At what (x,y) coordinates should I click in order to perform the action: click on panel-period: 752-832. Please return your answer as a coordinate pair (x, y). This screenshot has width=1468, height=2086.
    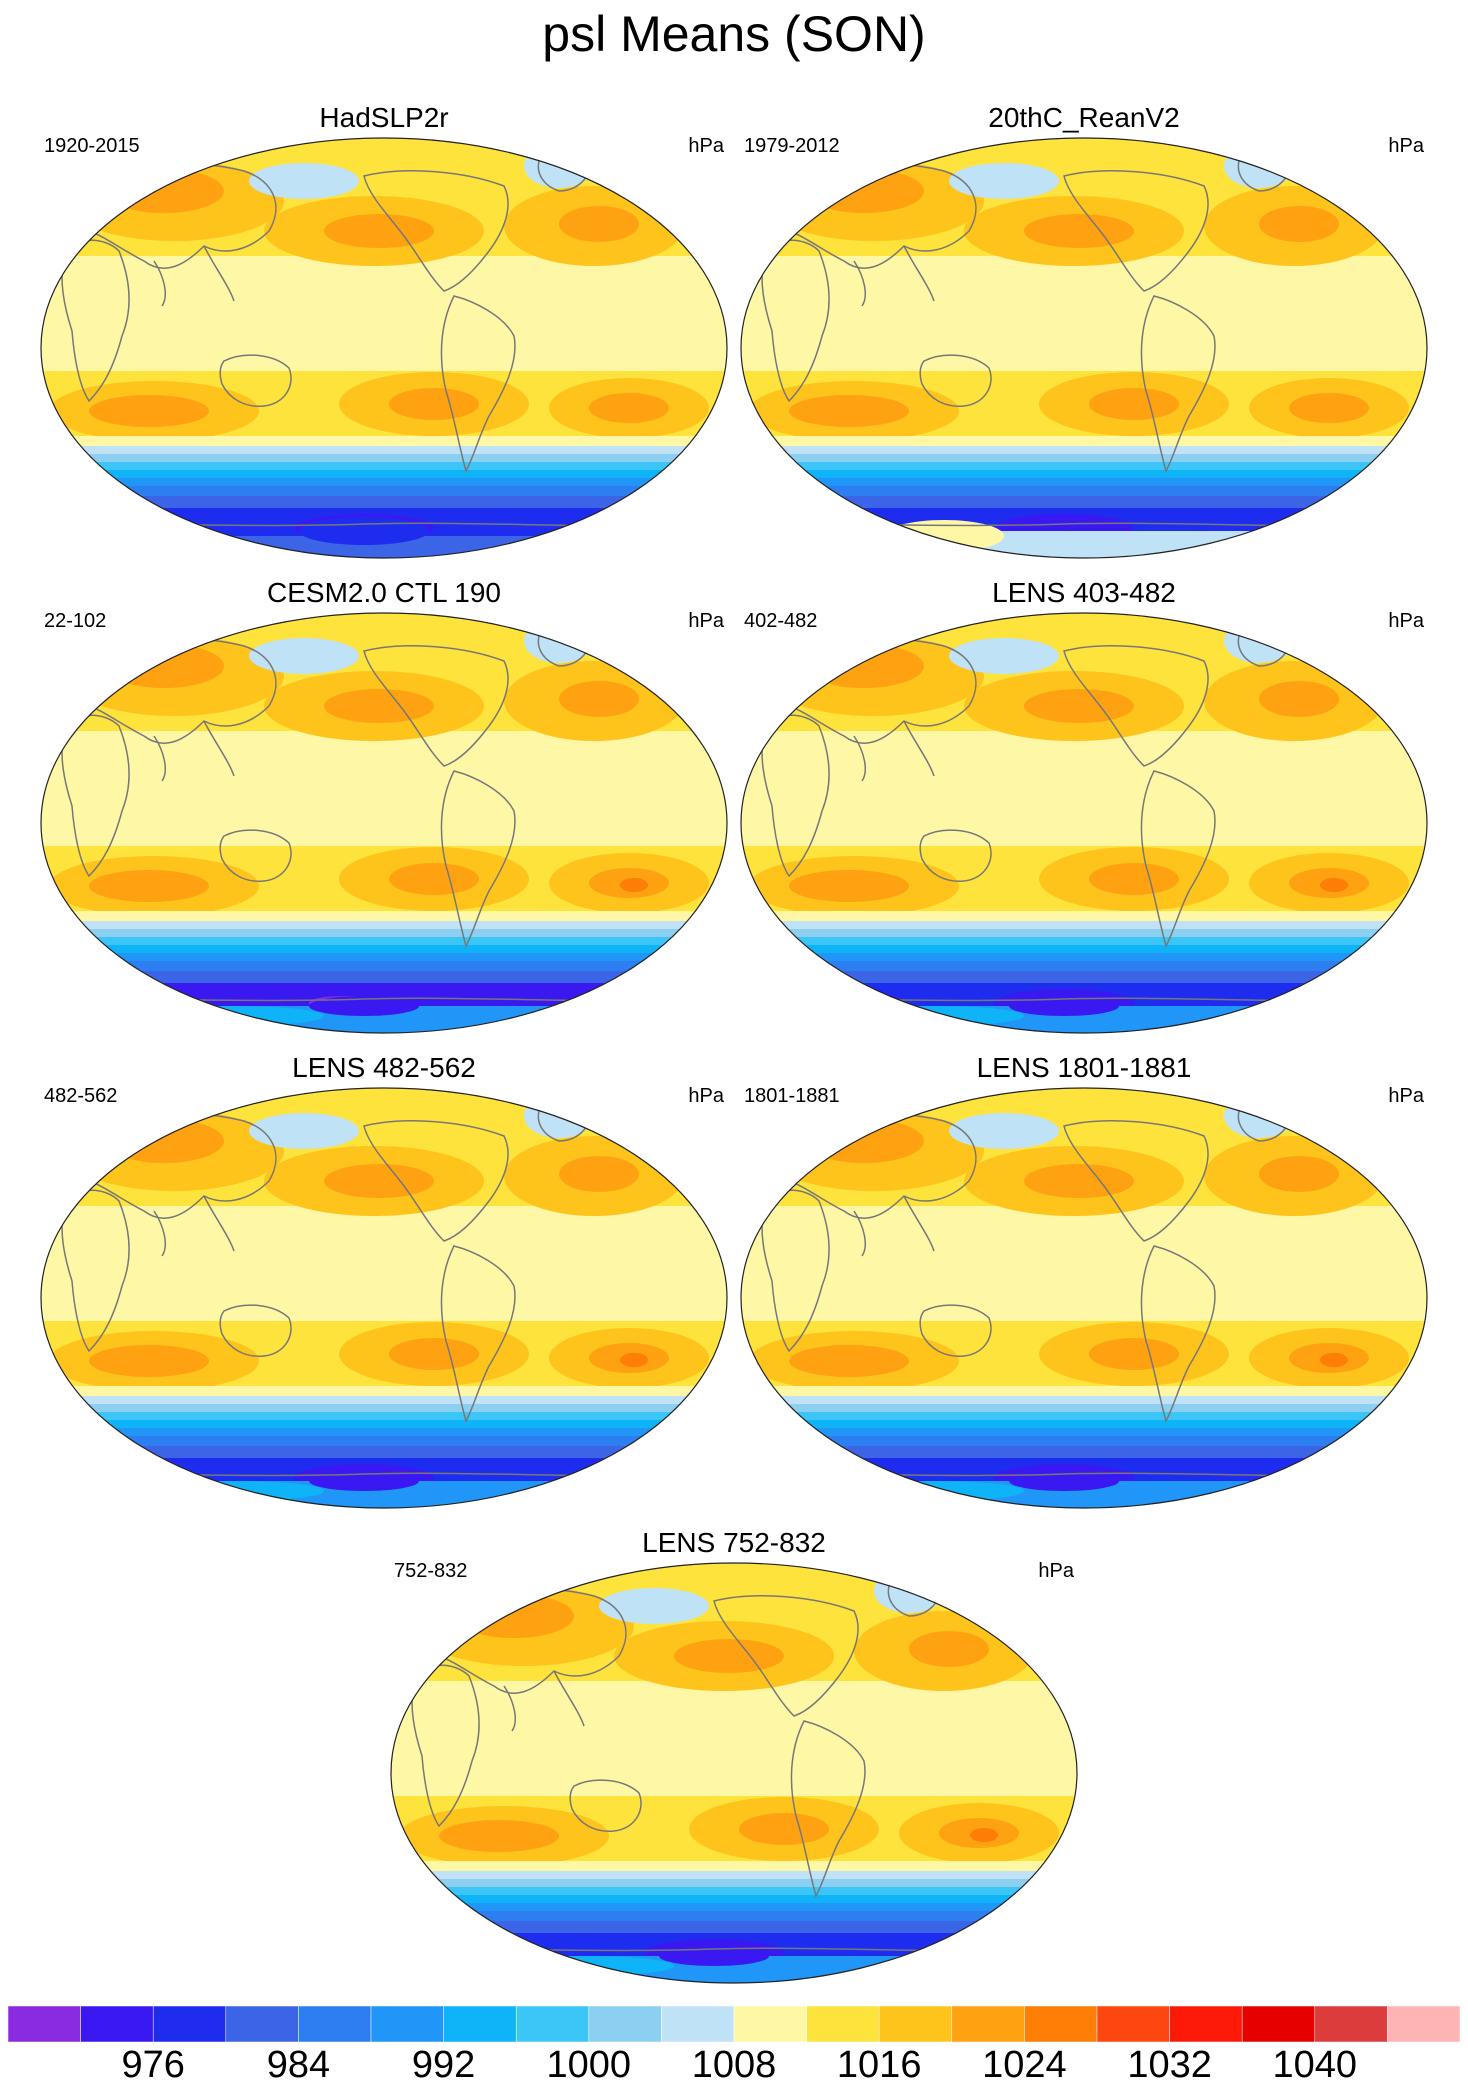
    Looking at the image, I should click on (431, 1571).